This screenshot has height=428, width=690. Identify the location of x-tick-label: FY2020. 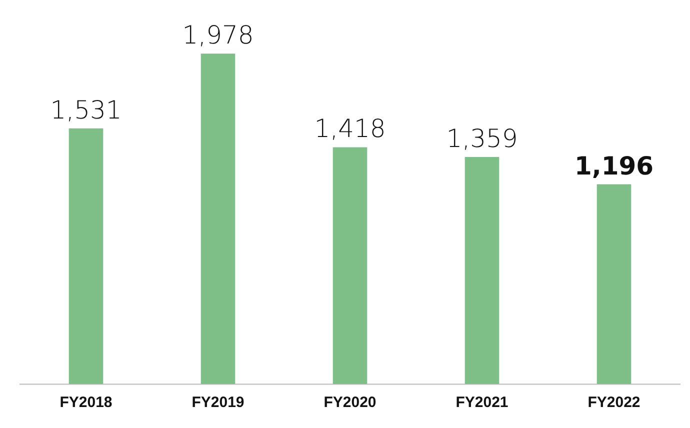
(350, 403).